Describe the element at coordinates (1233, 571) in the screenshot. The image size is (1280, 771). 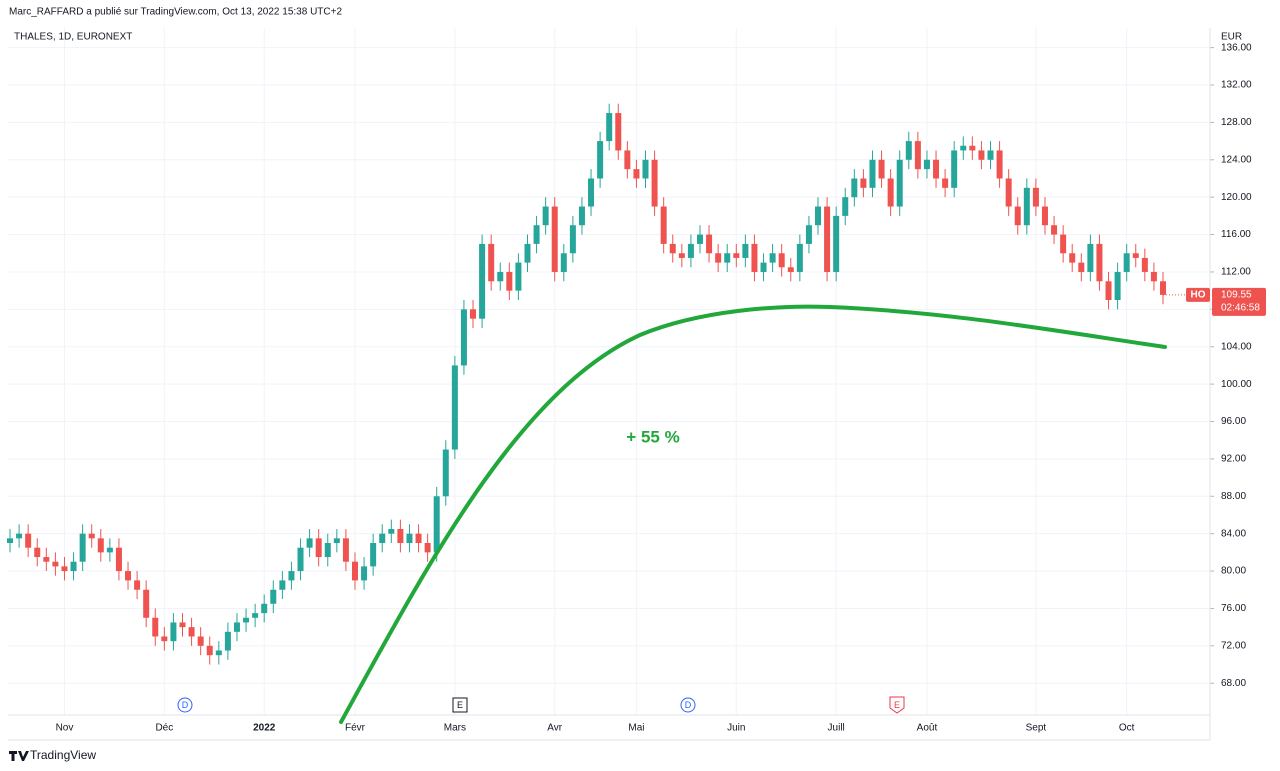
I see `y-tick-label: 80.00` at that location.